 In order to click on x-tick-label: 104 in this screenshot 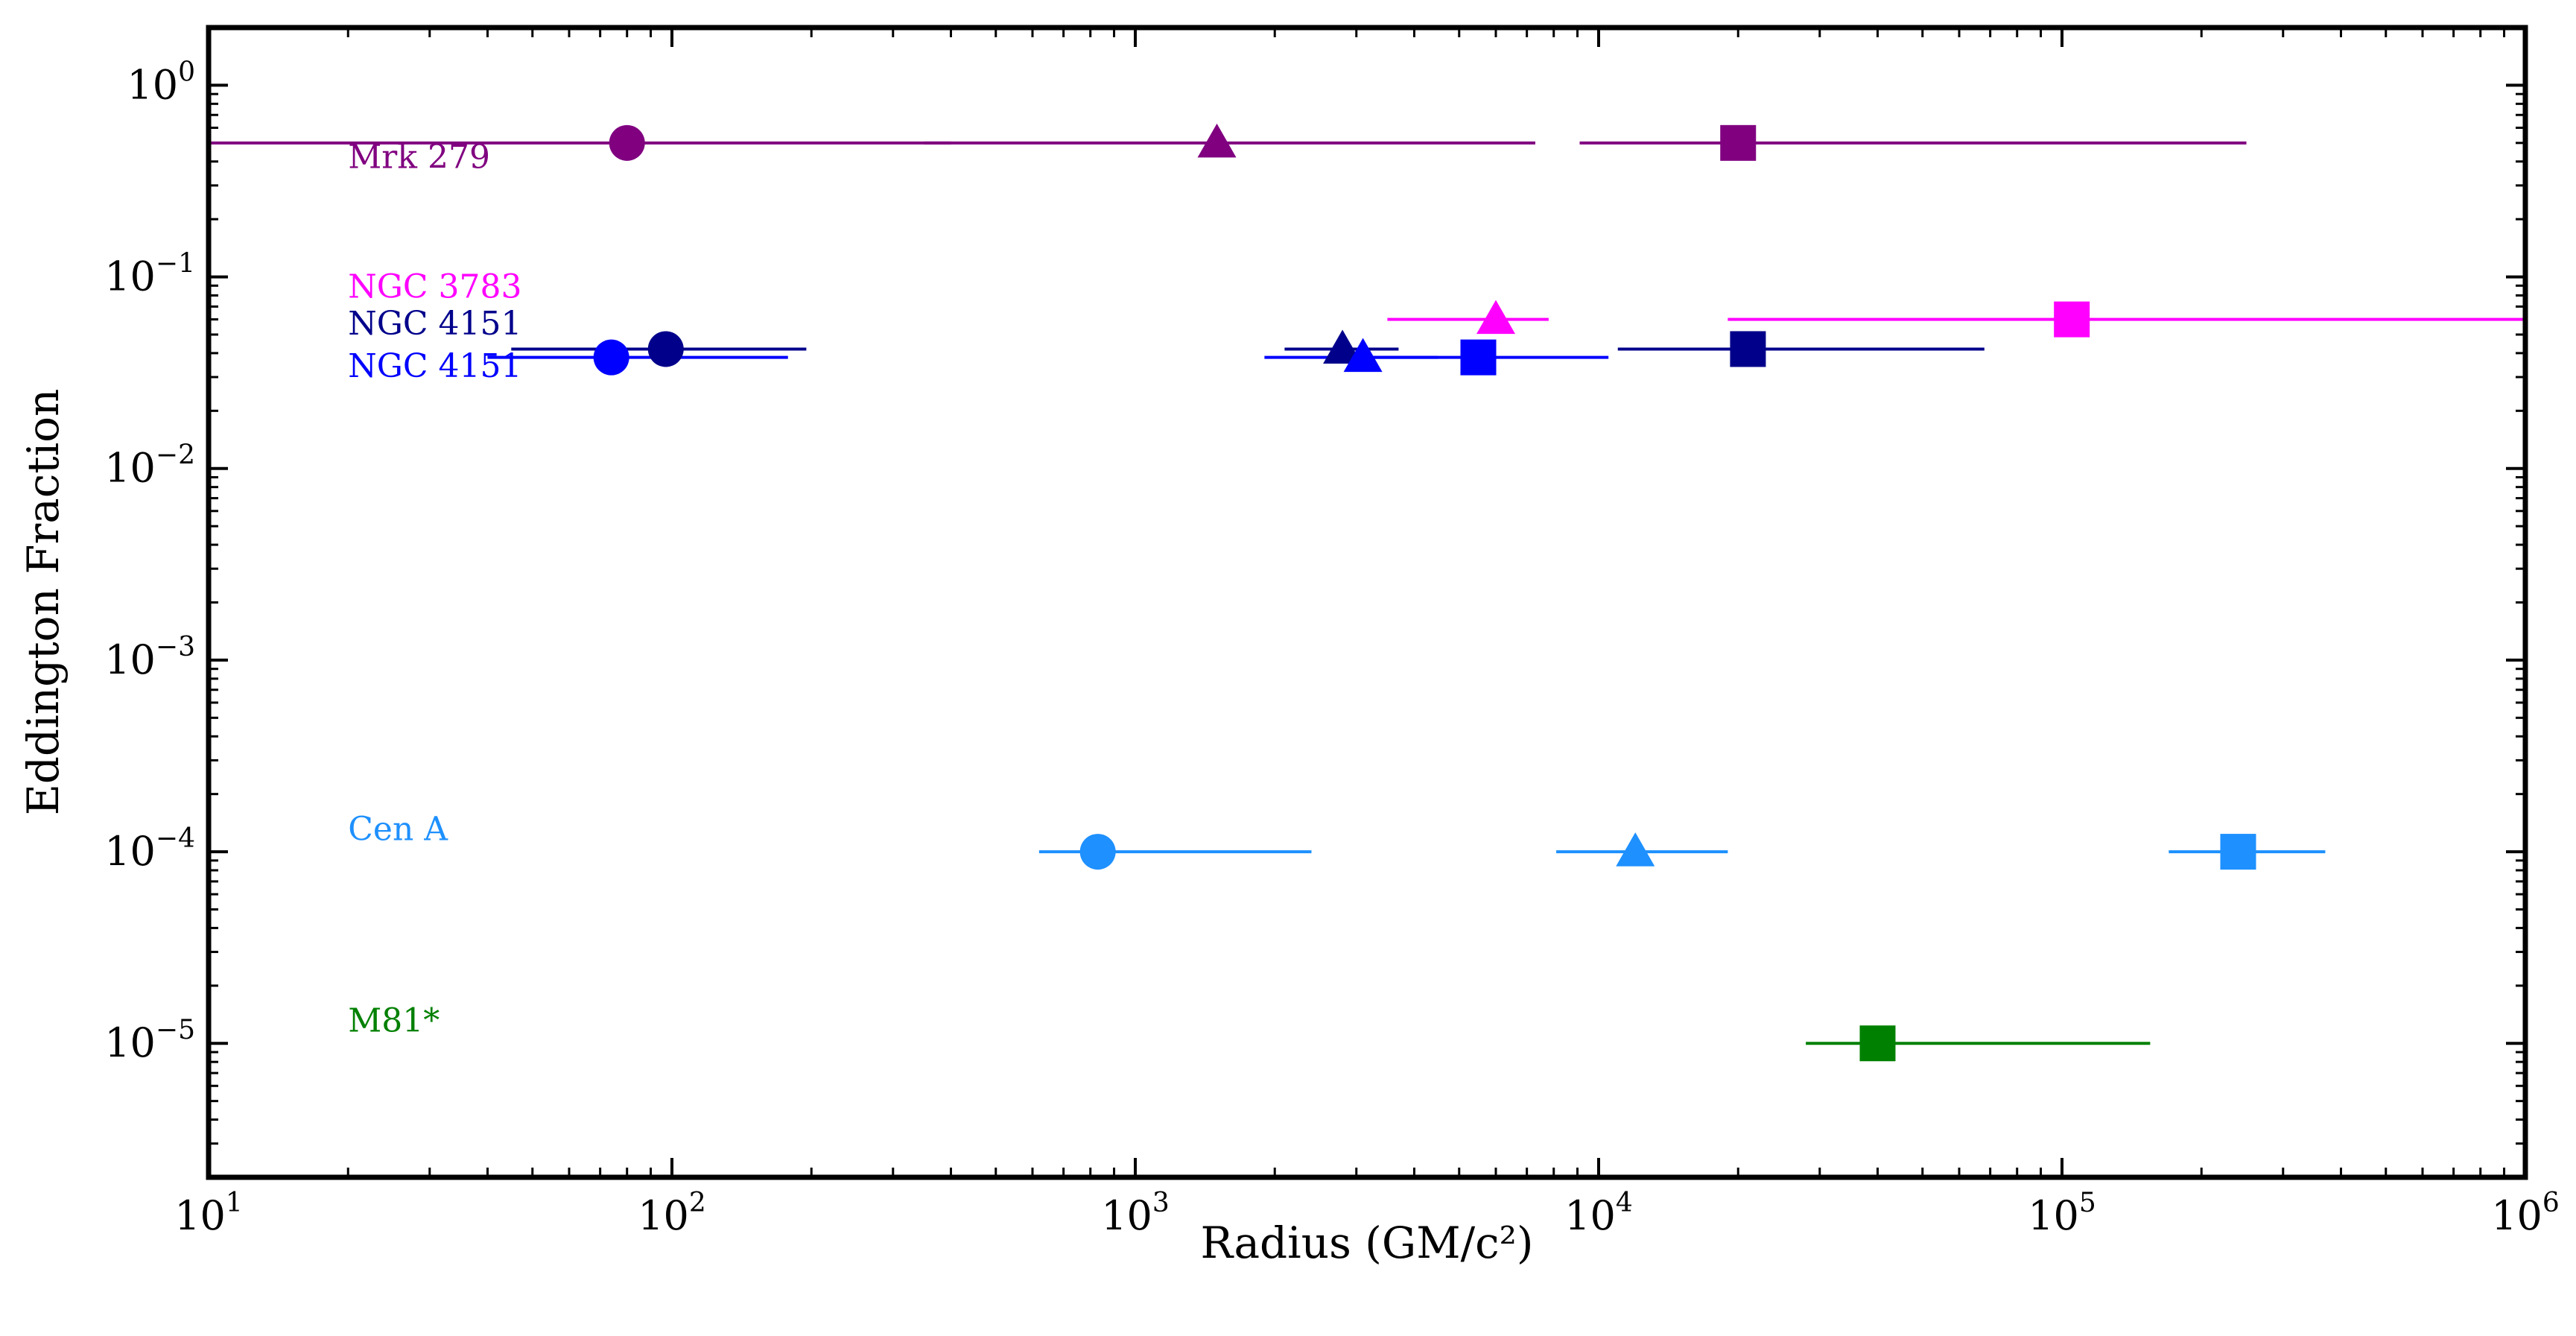, I will do `click(1598, 1213)`.